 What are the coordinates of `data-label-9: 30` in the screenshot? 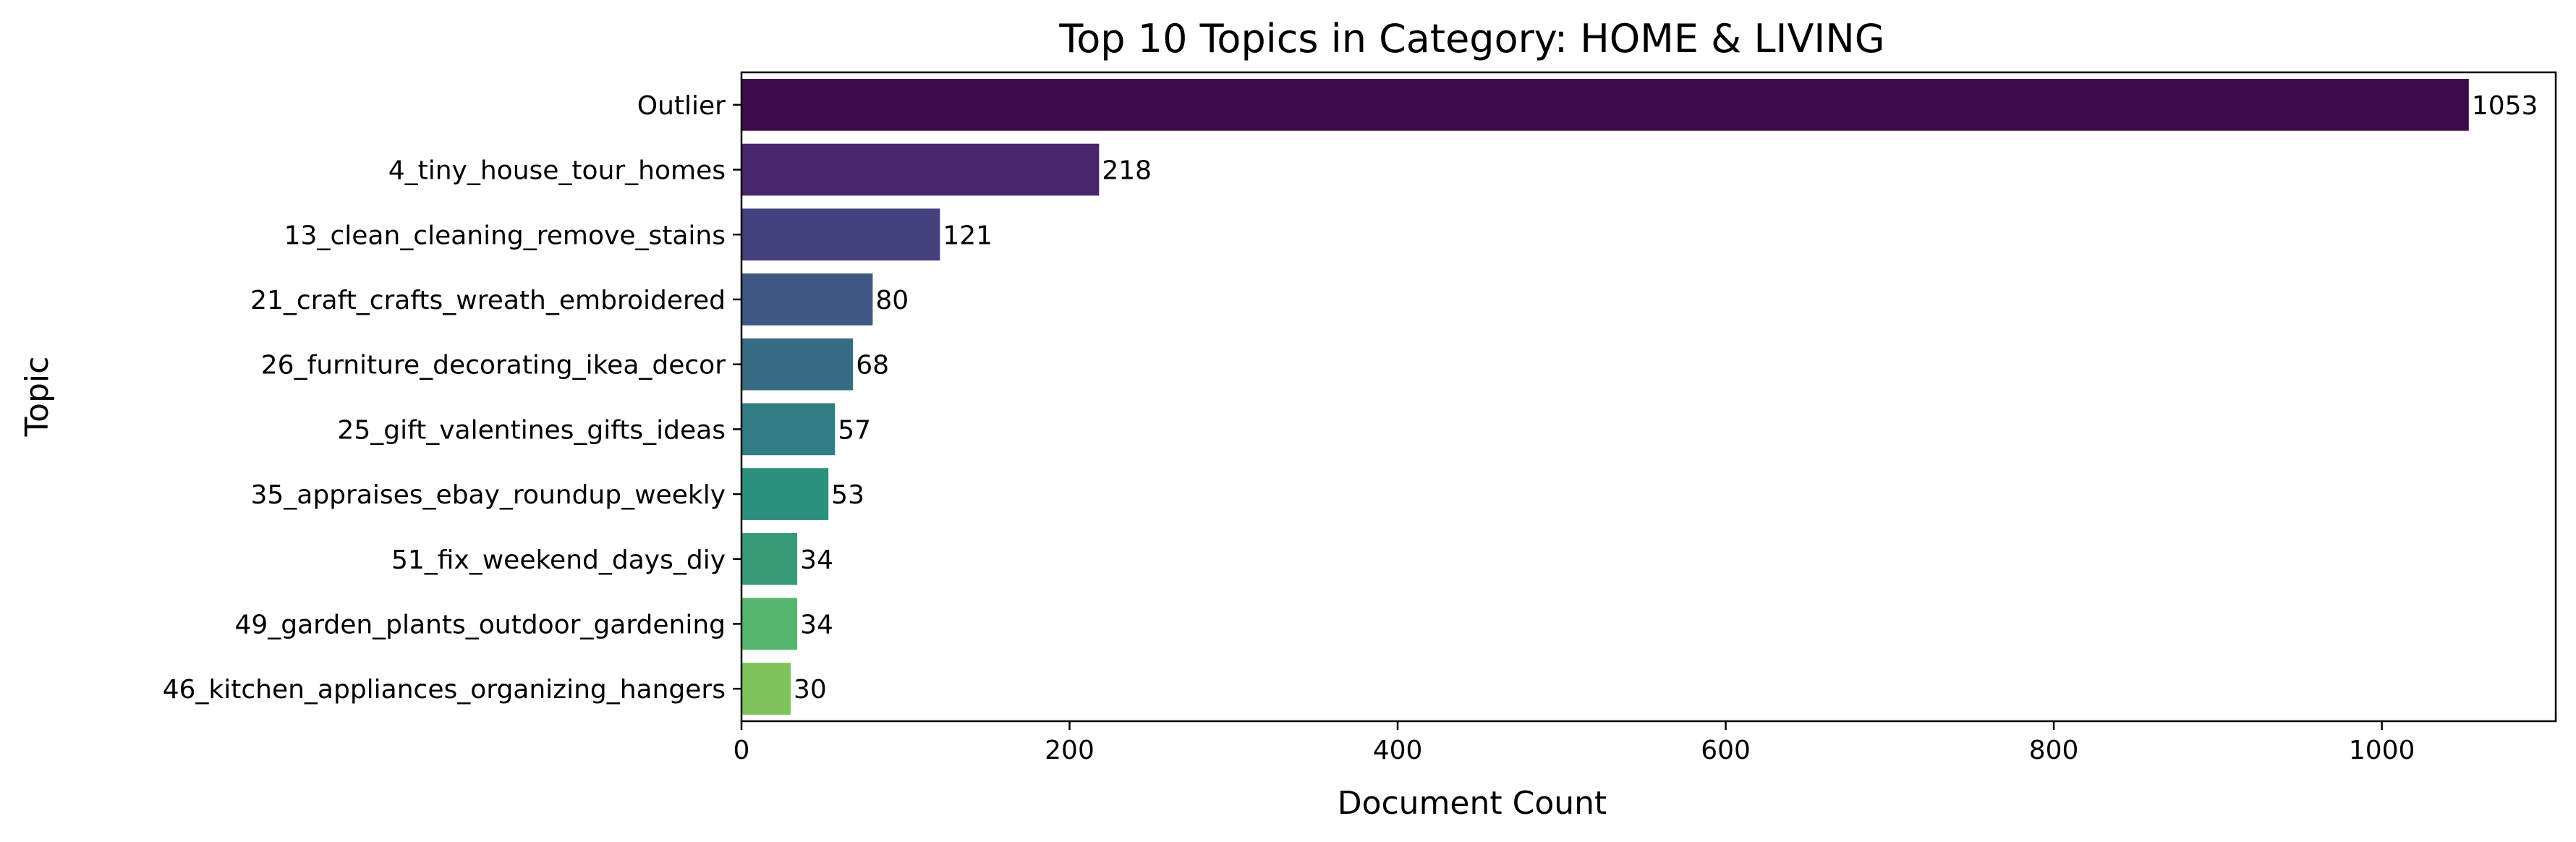 It's located at (810, 690).